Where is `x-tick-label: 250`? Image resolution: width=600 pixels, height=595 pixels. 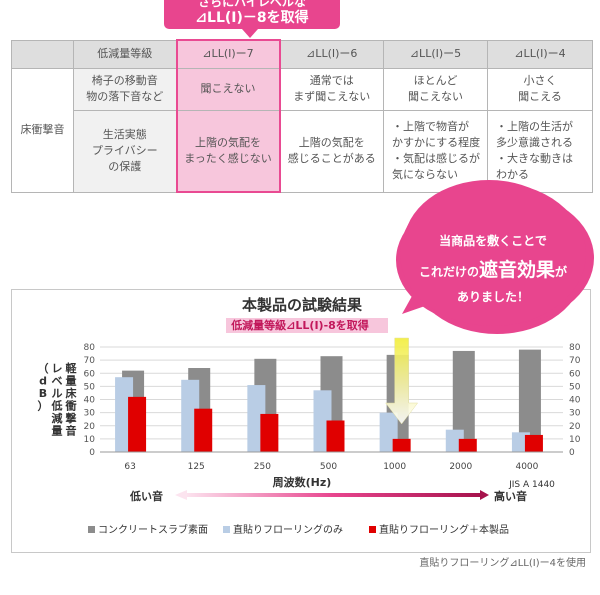 x-tick-label: 250 is located at coordinates (262, 467).